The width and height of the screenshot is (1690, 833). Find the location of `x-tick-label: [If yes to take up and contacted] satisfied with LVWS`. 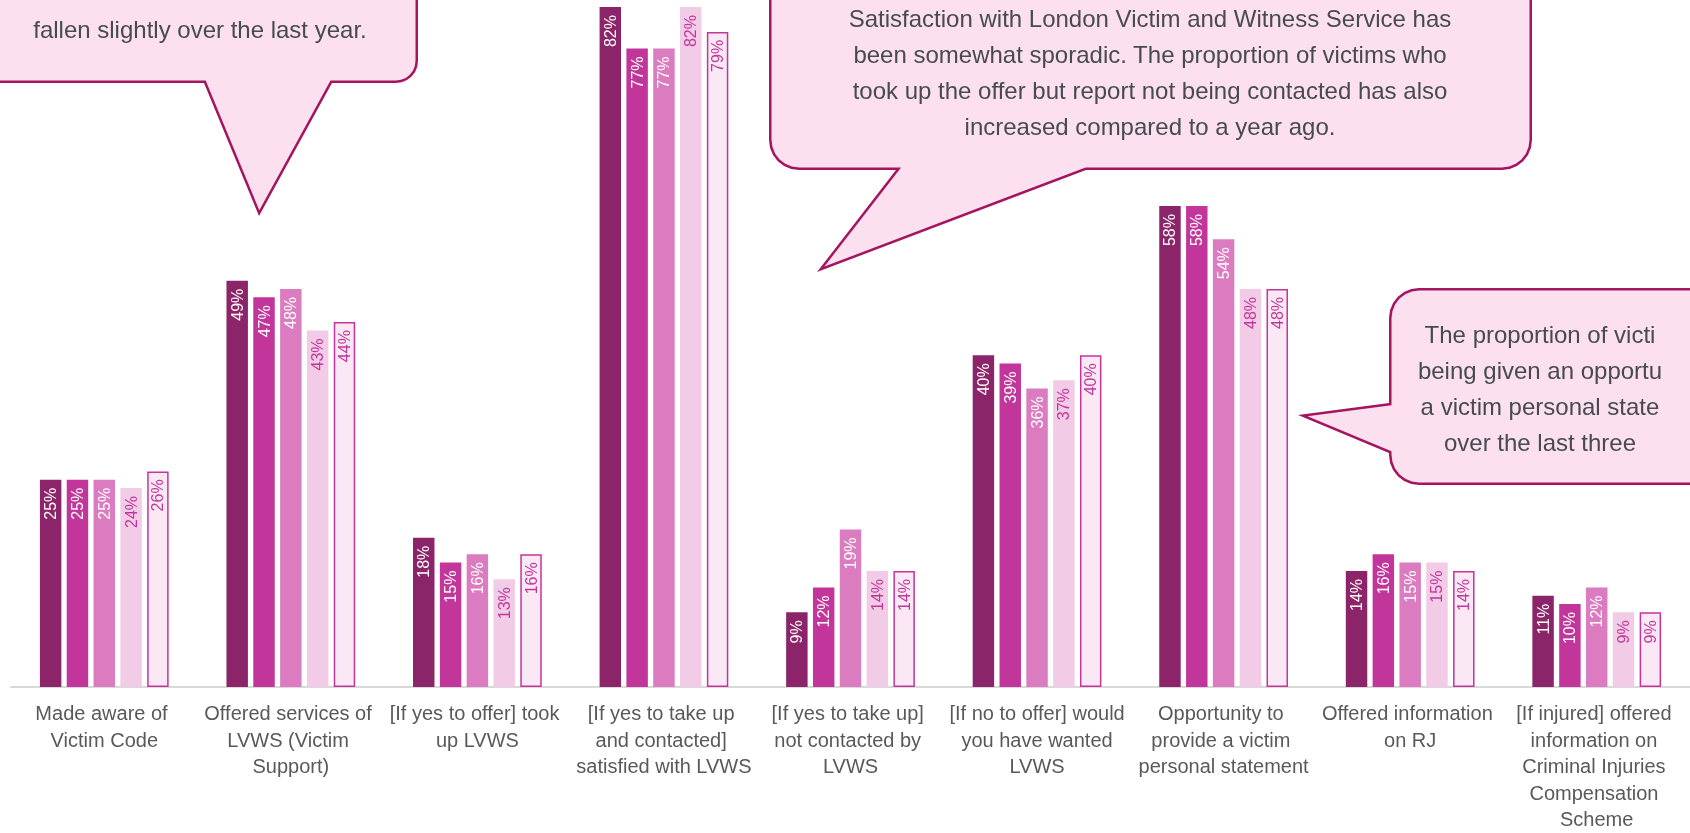

x-tick-label: [If yes to take up and contacted] satisfied with LVWS is located at coordinates (664, 740).